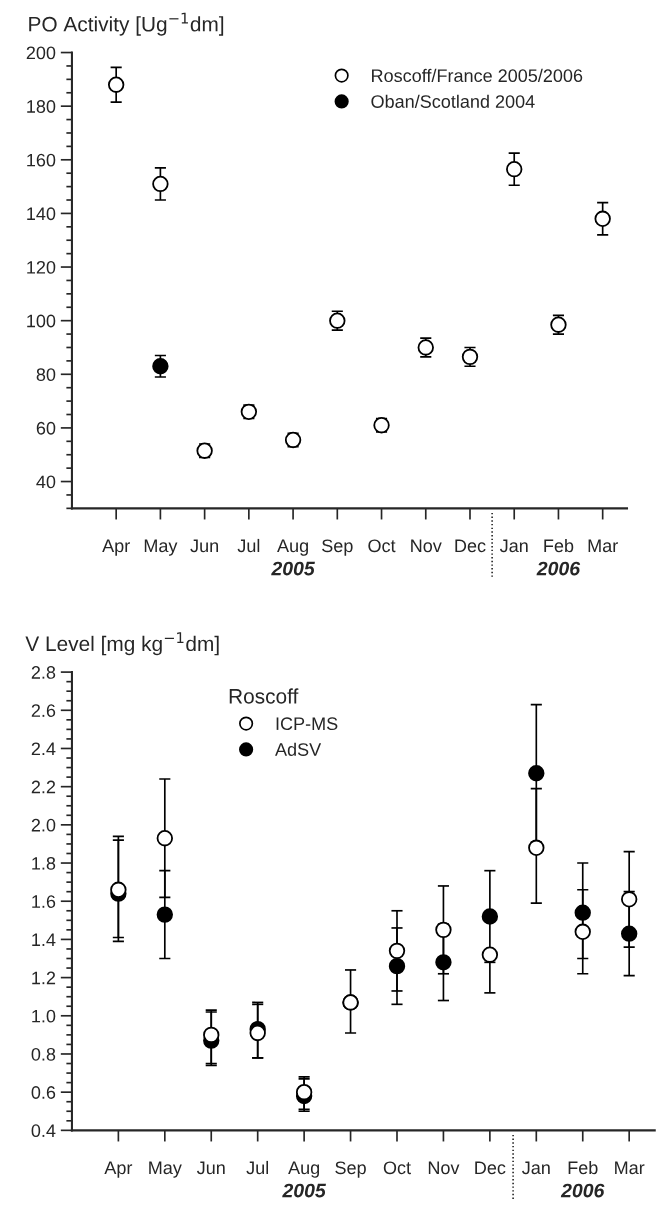 The image size is (660, 1222). I want to click on y-tick-label: 120, so click(41, 267).